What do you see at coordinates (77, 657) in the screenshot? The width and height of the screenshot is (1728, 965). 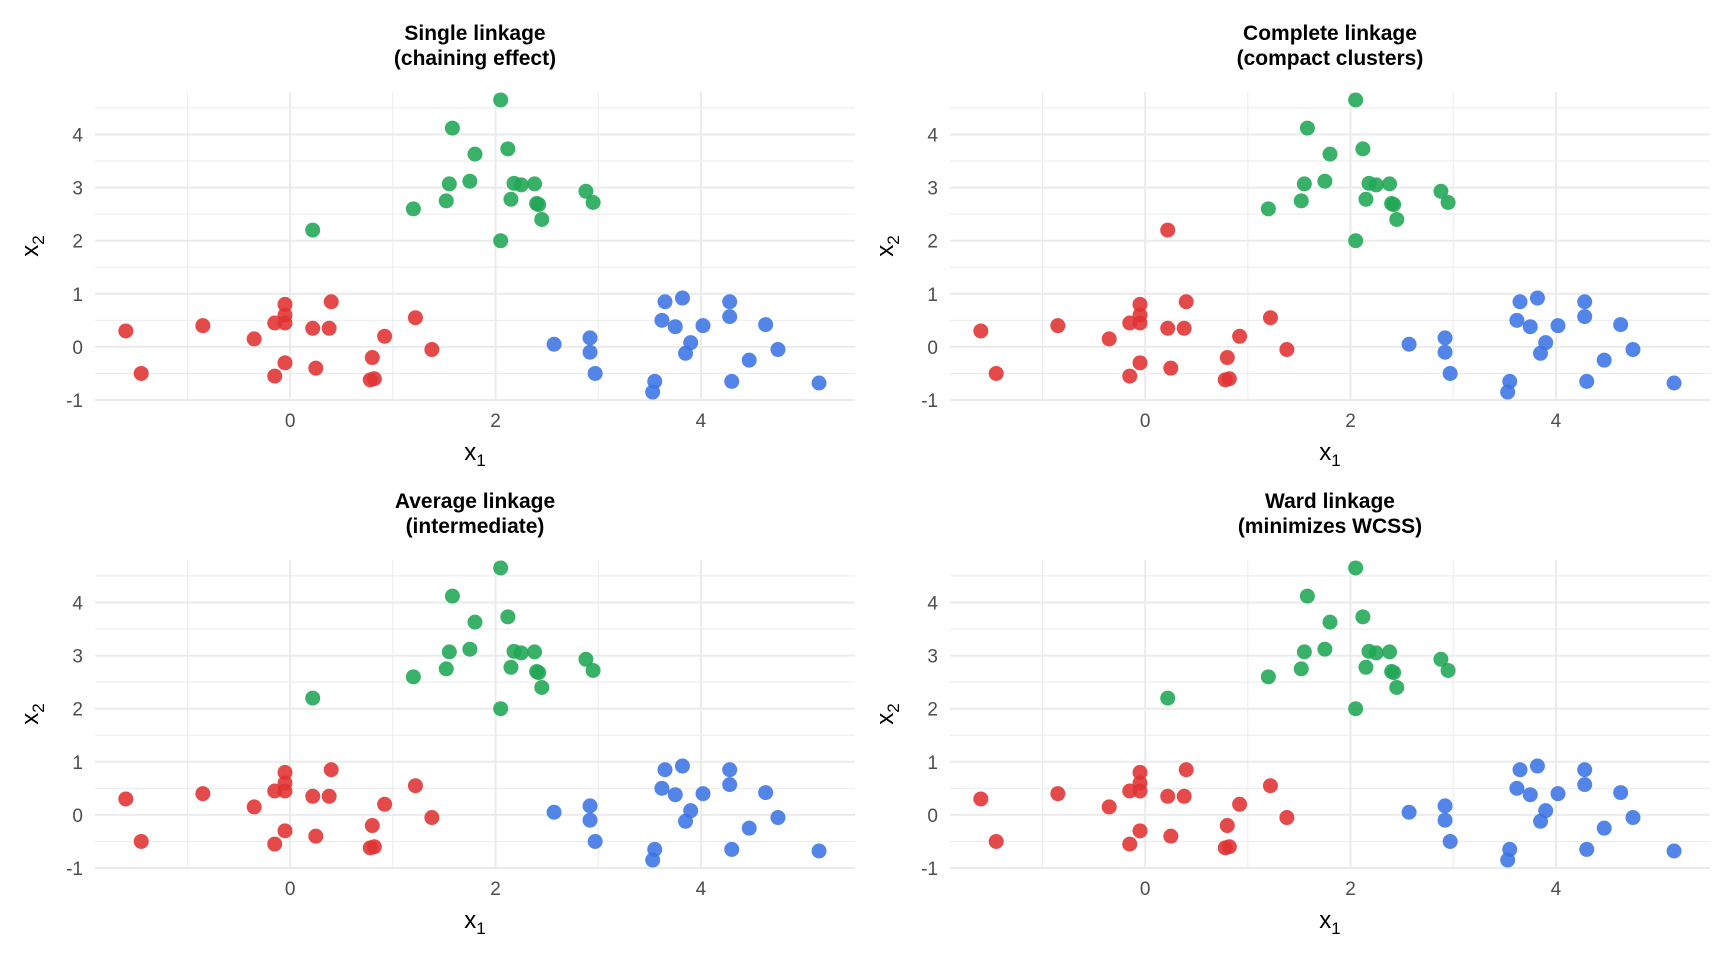 I see `y-tick-label: 3` at bounding box center [77, 657].